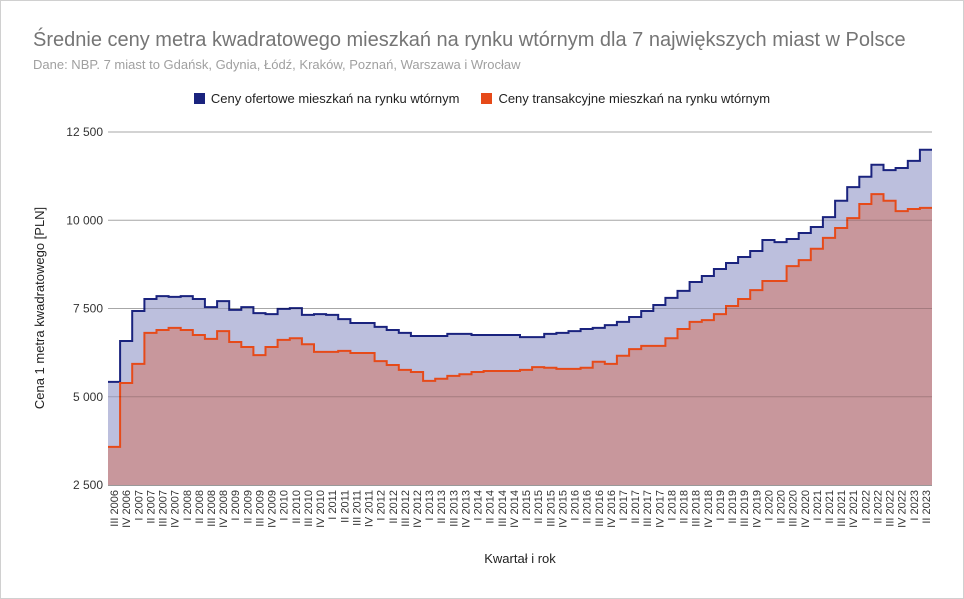 The height and width of the screenshot is (599, 964). Describe the element at coordinates (88, 397) in the screenshot. I see `y-tick-label: 5 000` at that location.